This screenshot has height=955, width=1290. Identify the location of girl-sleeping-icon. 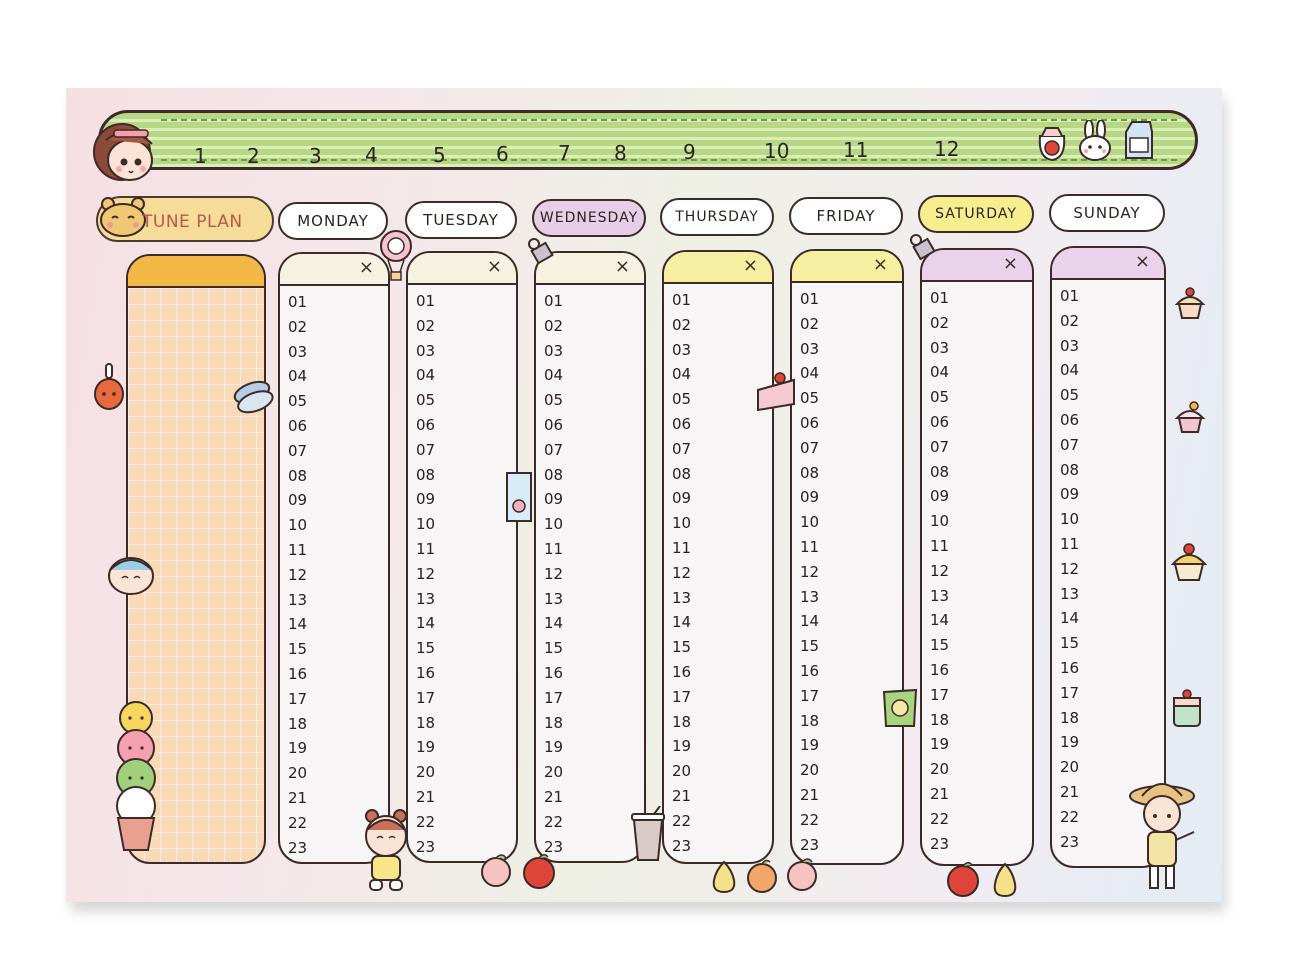
(131, 576).